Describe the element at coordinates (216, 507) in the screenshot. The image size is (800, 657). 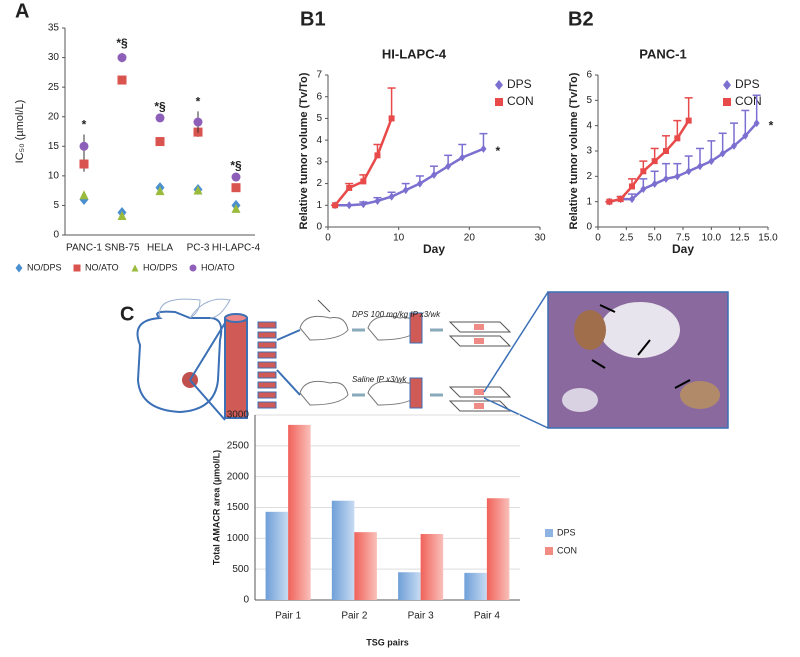
I see `y-axis-title: Total AMACR area (µmol/L)` at that location.